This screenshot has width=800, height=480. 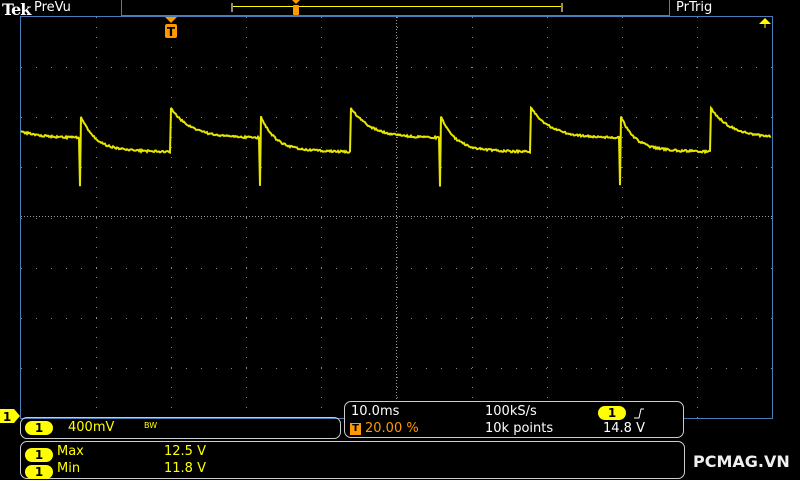 What do you see at coordinates (375, 411) in the screenshot?
I see `time-per-div: 10.0ms` at bounding box center [375, 411].